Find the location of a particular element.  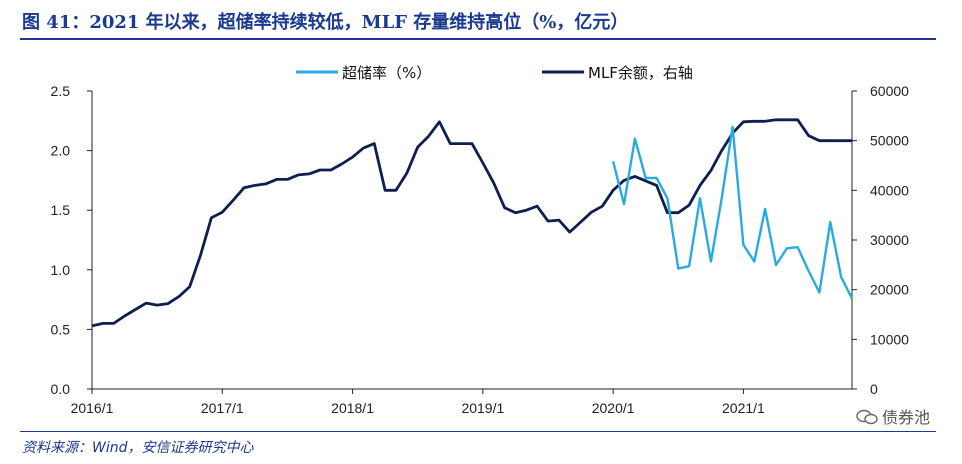

y-left-tick-label: 0.0 is located at coordinates (61, 389).